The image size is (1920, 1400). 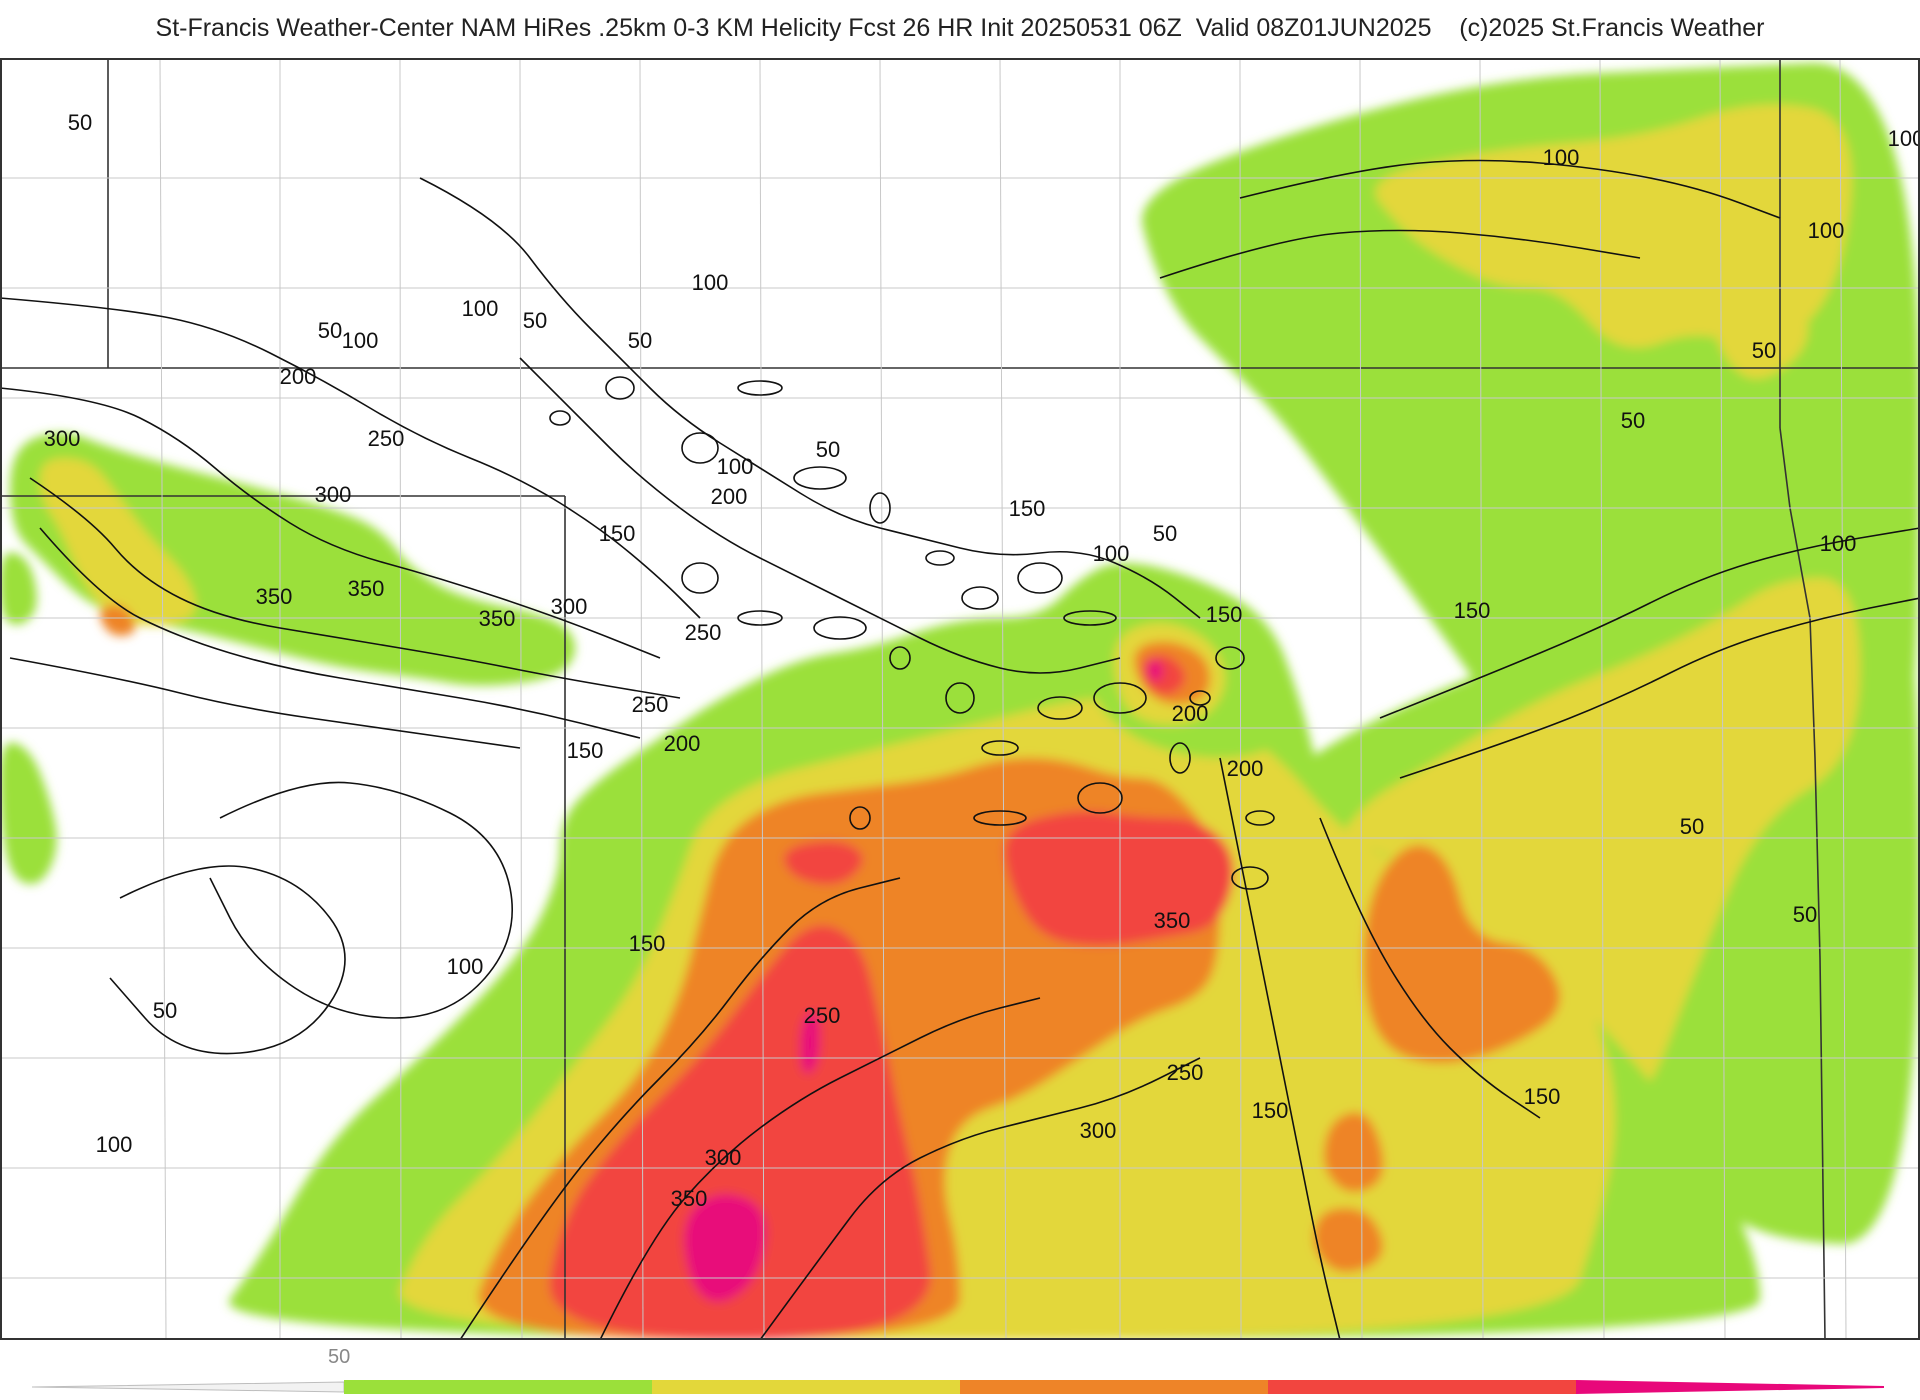 What do you see at coordinates (188, 1387) in the screenshot?
I see `legend-taper-left` at bounding box center [188, 1387].